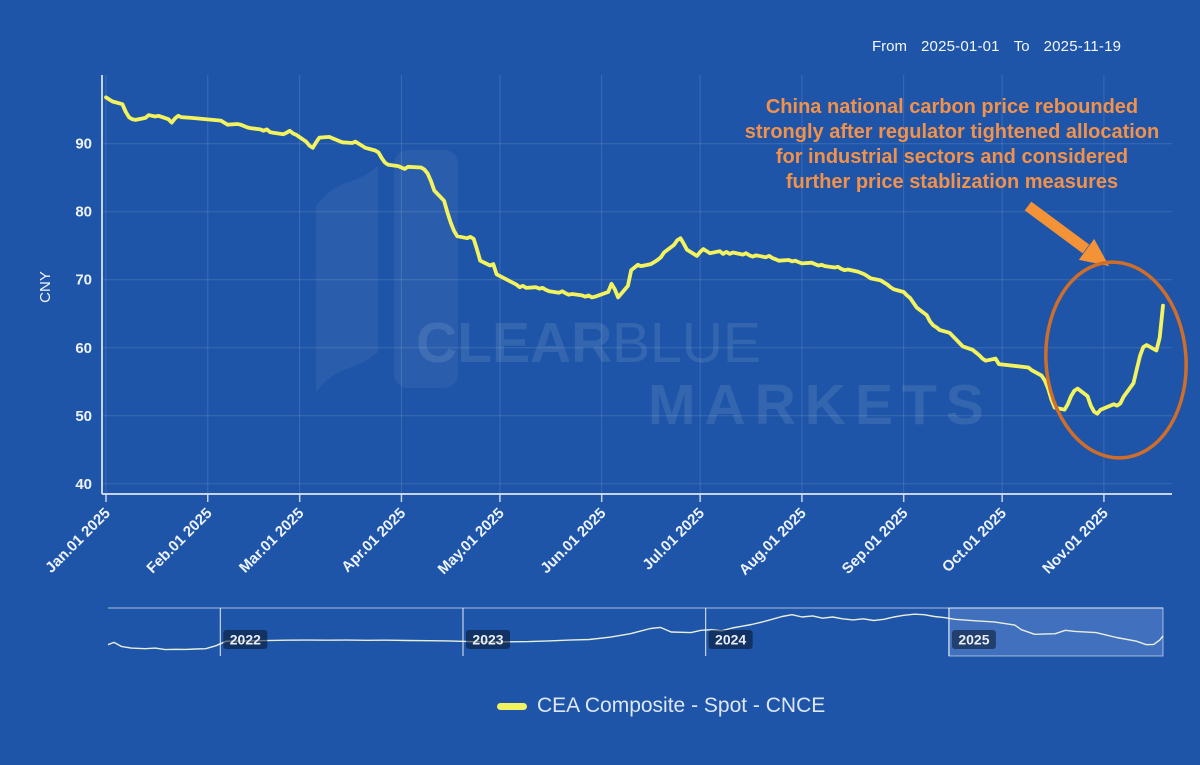 This screenshot has width=1200, height=765. What do you see at coordinates (179, 541) in the screenshot?
I see `x-tick-label: Feb.01 2025` at bounding box center [179, 541].